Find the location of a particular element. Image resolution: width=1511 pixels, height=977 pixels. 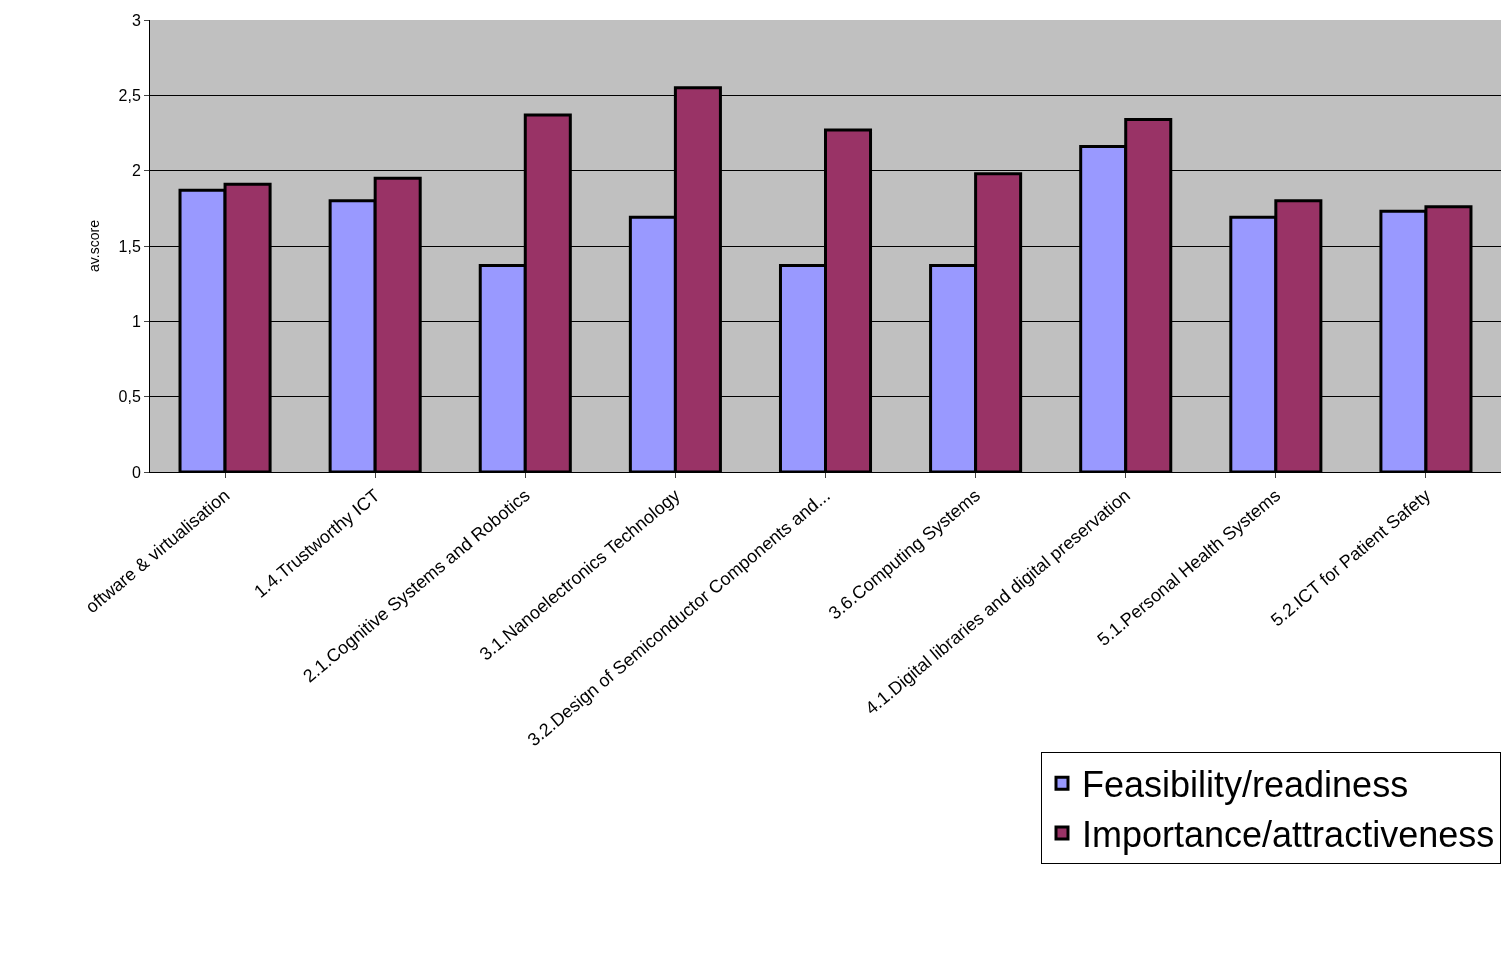

y-tick-label: 0,5 is located at coordinates (129, 397).